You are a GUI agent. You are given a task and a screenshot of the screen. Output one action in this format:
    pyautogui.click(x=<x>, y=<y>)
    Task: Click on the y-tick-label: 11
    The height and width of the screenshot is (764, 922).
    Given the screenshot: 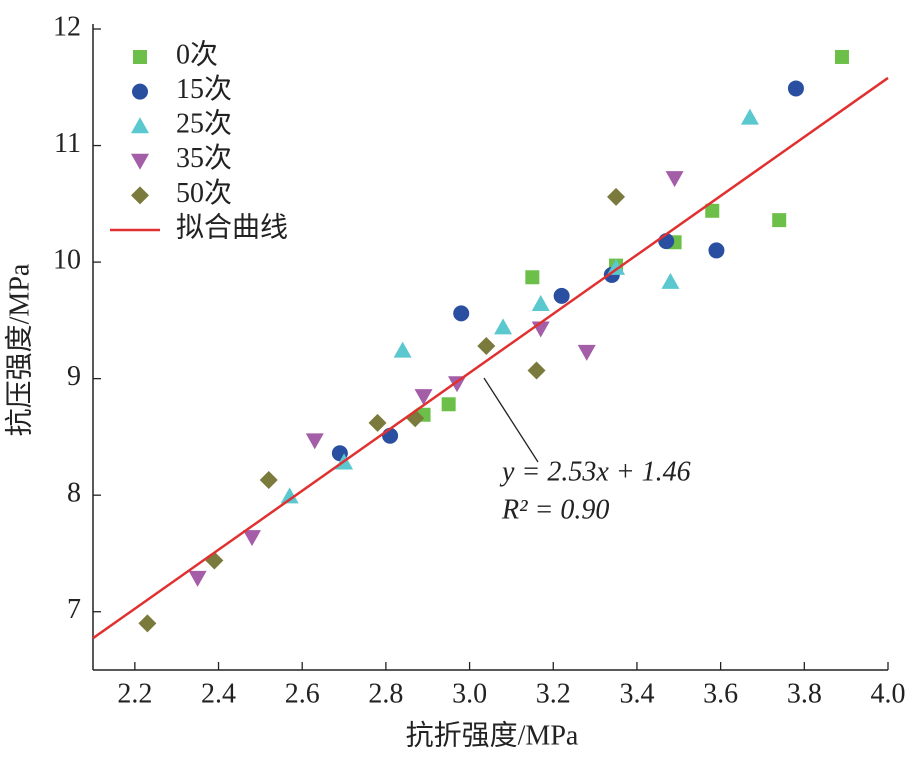 What is the action you would take?
    pyautogui.click(x=67, y=143)
    